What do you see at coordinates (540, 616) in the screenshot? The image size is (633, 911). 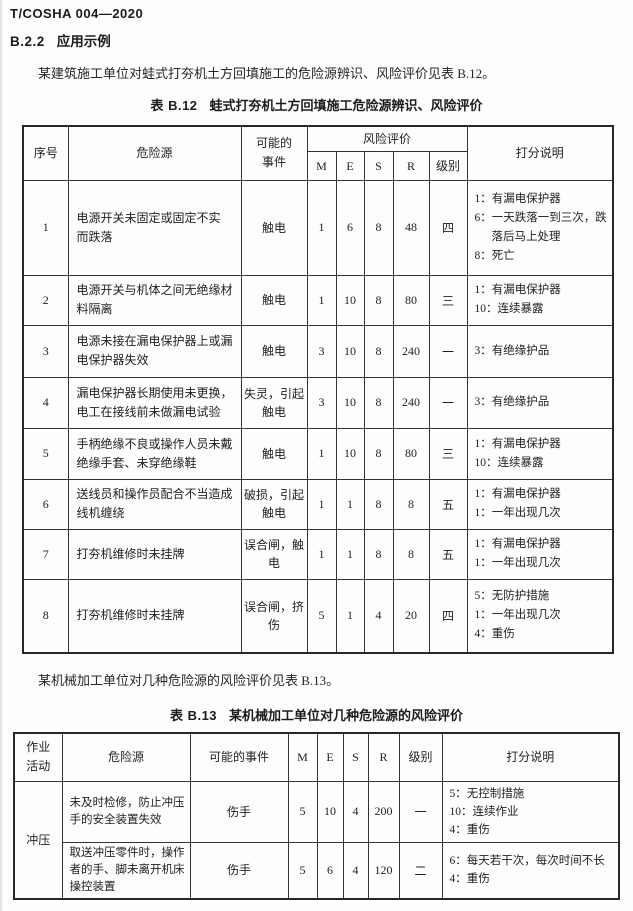 I see `cell-notes: 5：无防护措施 1：一年出现几次 4：重伤` at bounding box center [540, 616].